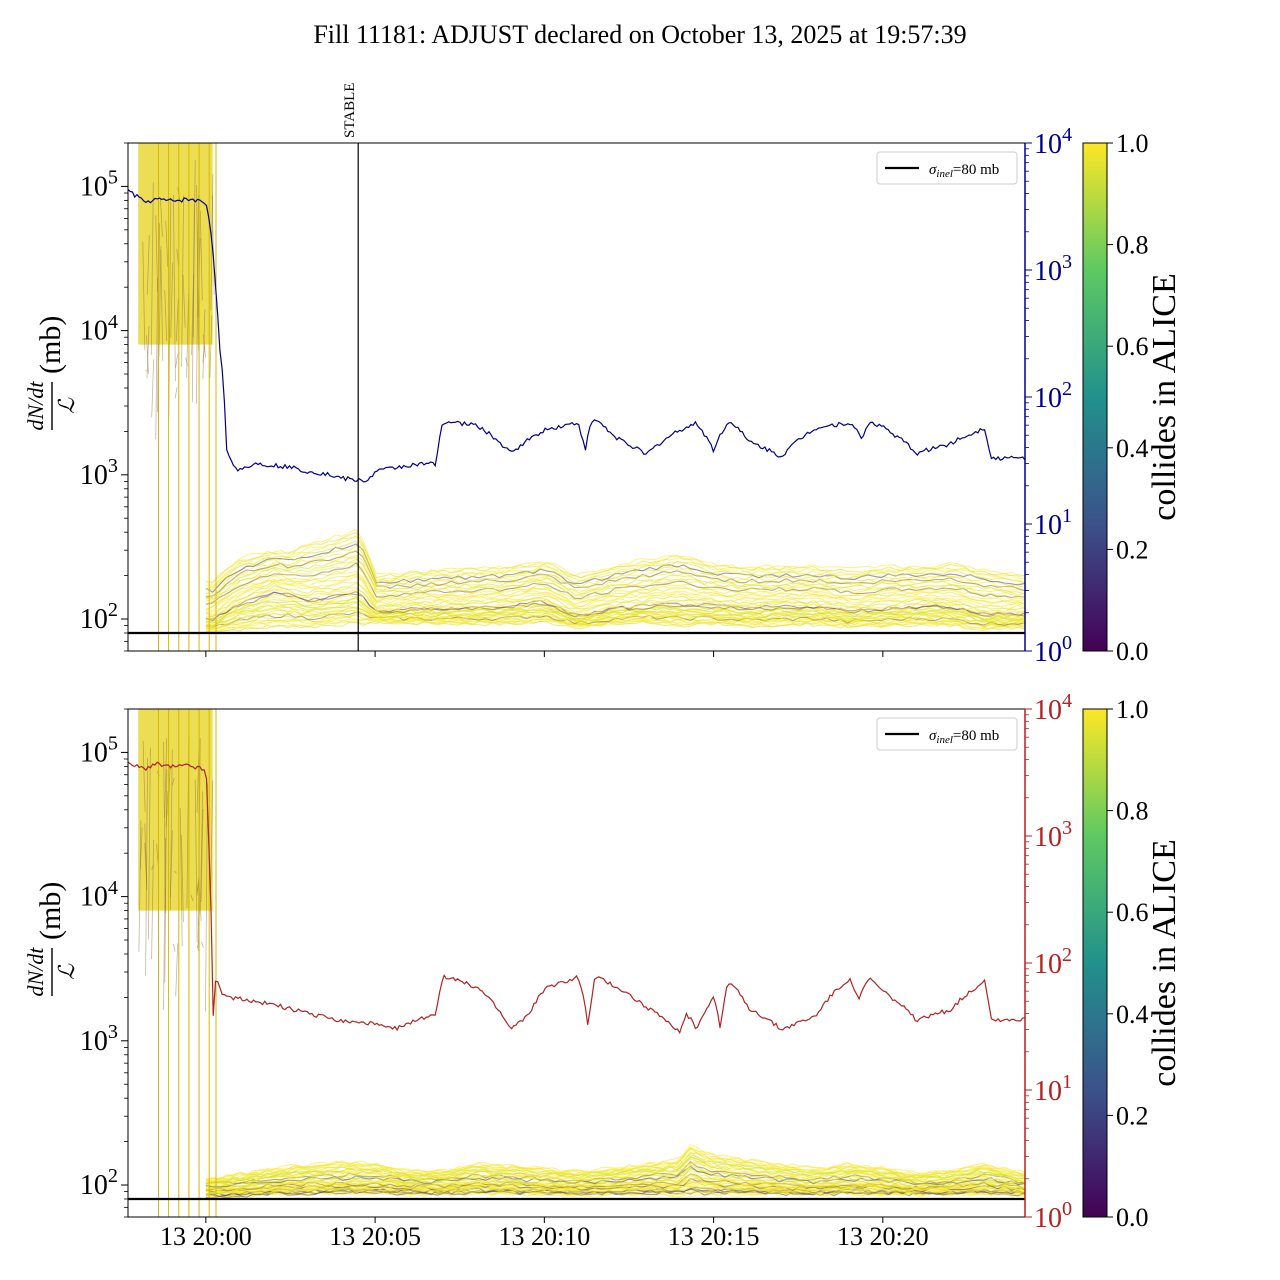  I want to click on legend-box, so click(947, 734).